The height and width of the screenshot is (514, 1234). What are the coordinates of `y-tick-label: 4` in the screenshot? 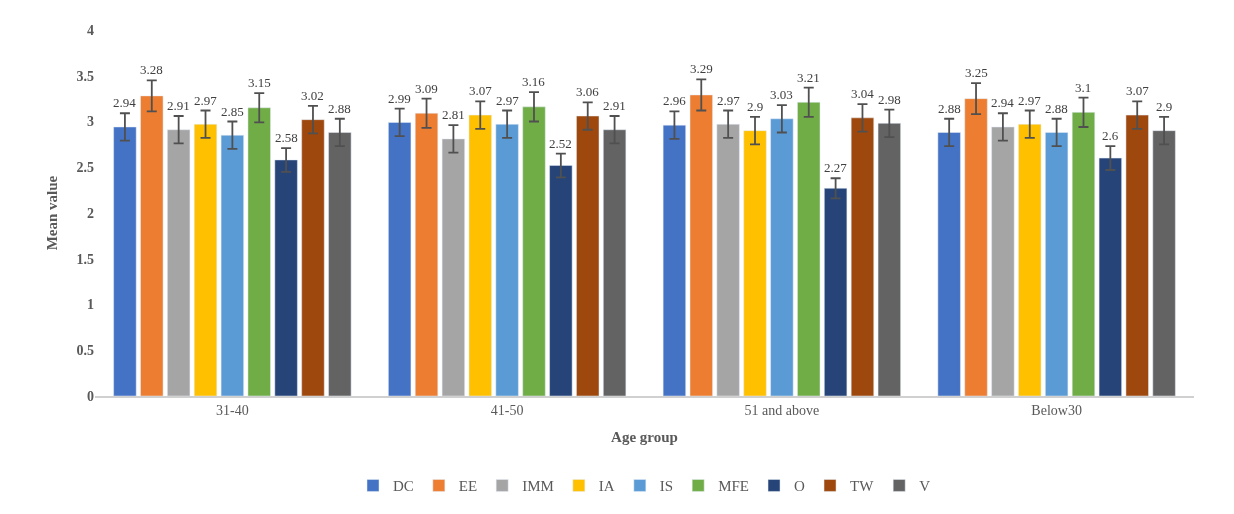 It's located at (90, 30).